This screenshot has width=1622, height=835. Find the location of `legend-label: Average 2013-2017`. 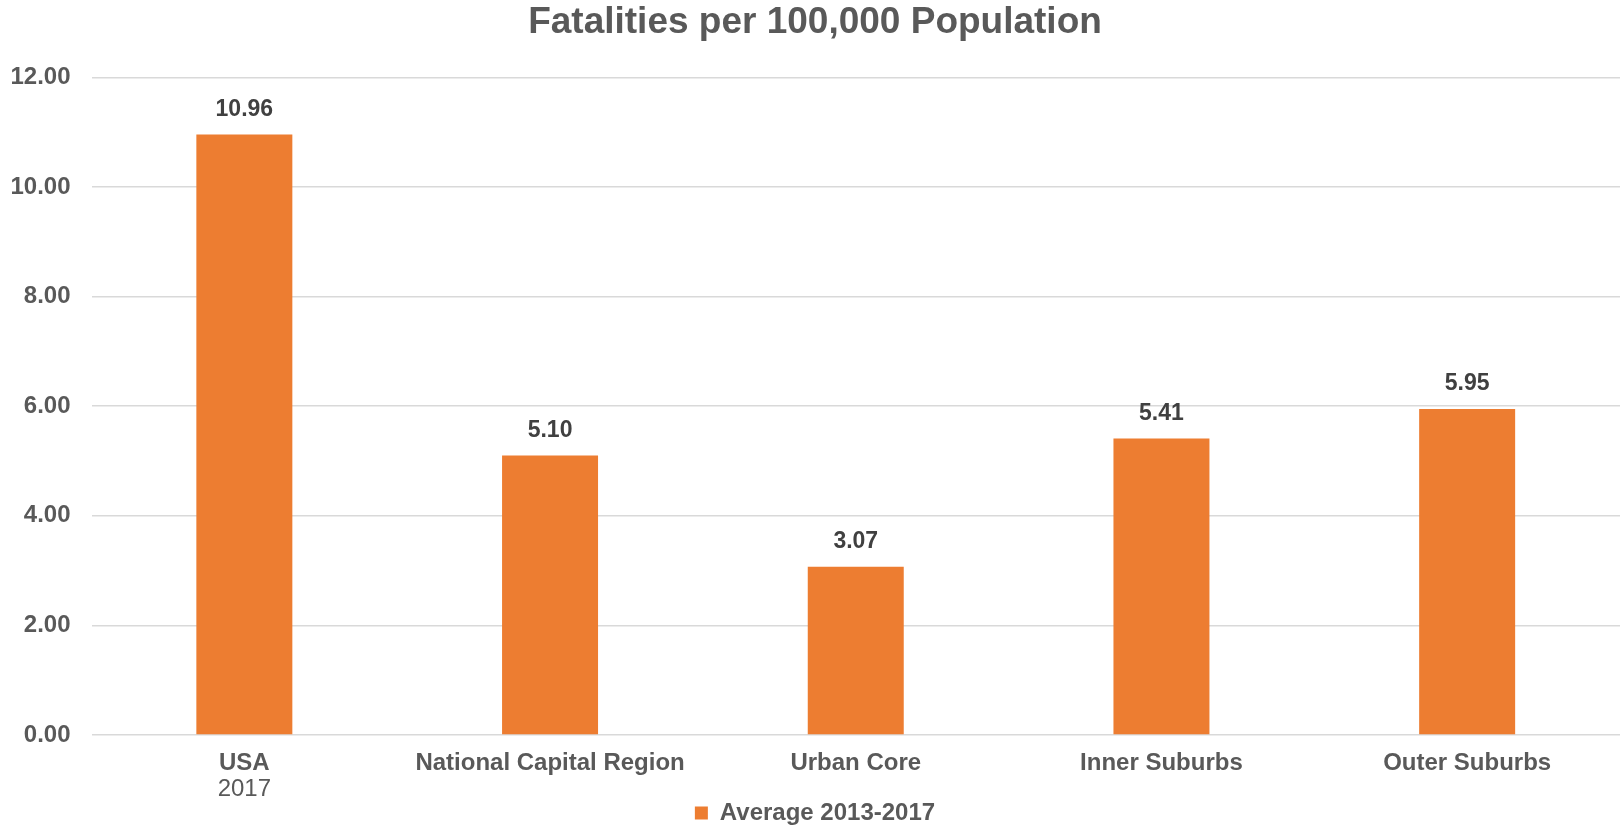

legend-label: Average 2013-2017 is located at coordinates (827, 811).